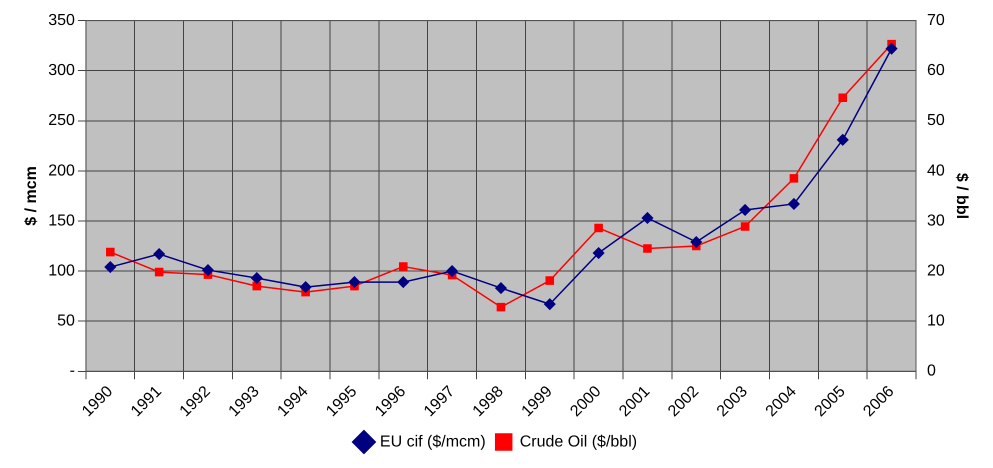 The width and height of the screenshot is (993, 468). Describe the element at coordinates (61, 71) in the screenshot. I see `y-tick-label: 300` at that location.